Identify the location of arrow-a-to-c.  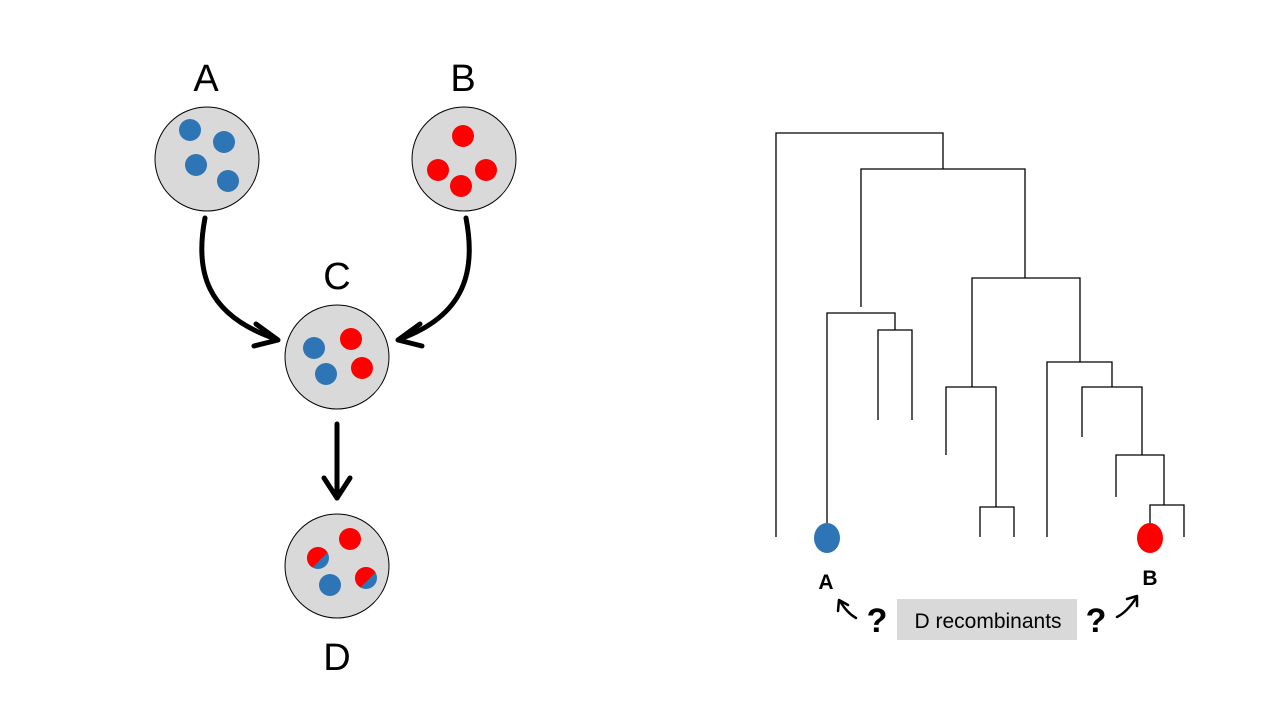
(239, 278).